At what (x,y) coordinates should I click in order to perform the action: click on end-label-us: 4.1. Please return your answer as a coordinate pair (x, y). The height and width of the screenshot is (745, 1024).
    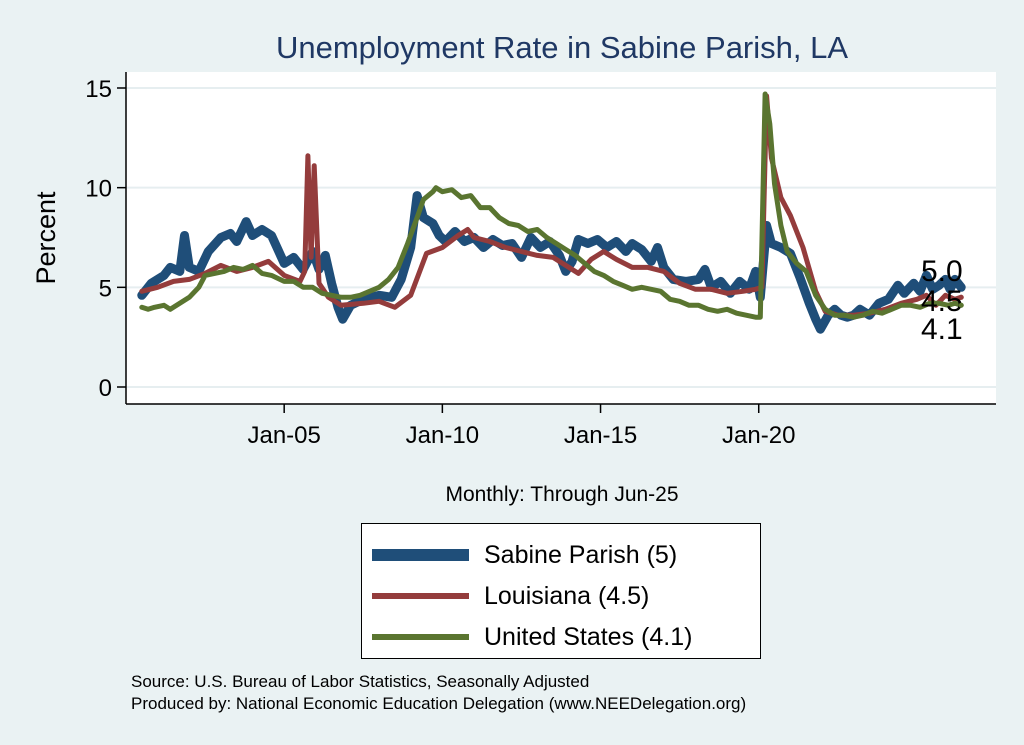
    Looking at the image, I should click on (942, 329).